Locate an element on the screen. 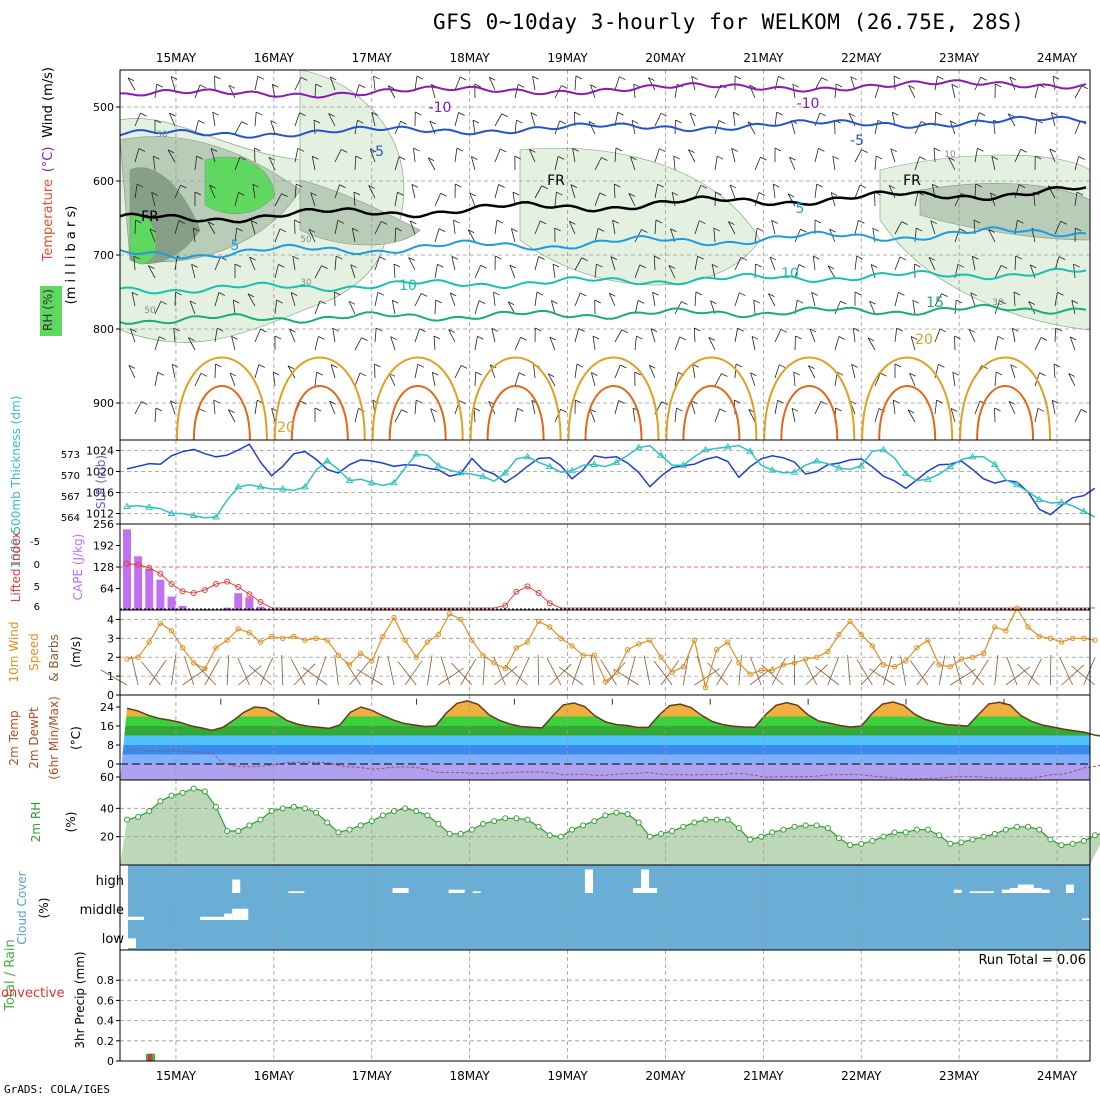  top-date-label-18MAY: 18MAY is located at coordinates (470, 58).